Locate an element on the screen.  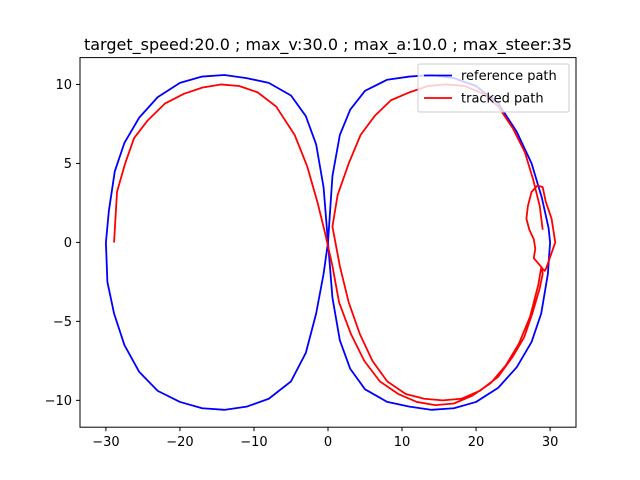
x-axis: −30 −20 −10 0 10 20 30 is located at coordinates (325, 438).